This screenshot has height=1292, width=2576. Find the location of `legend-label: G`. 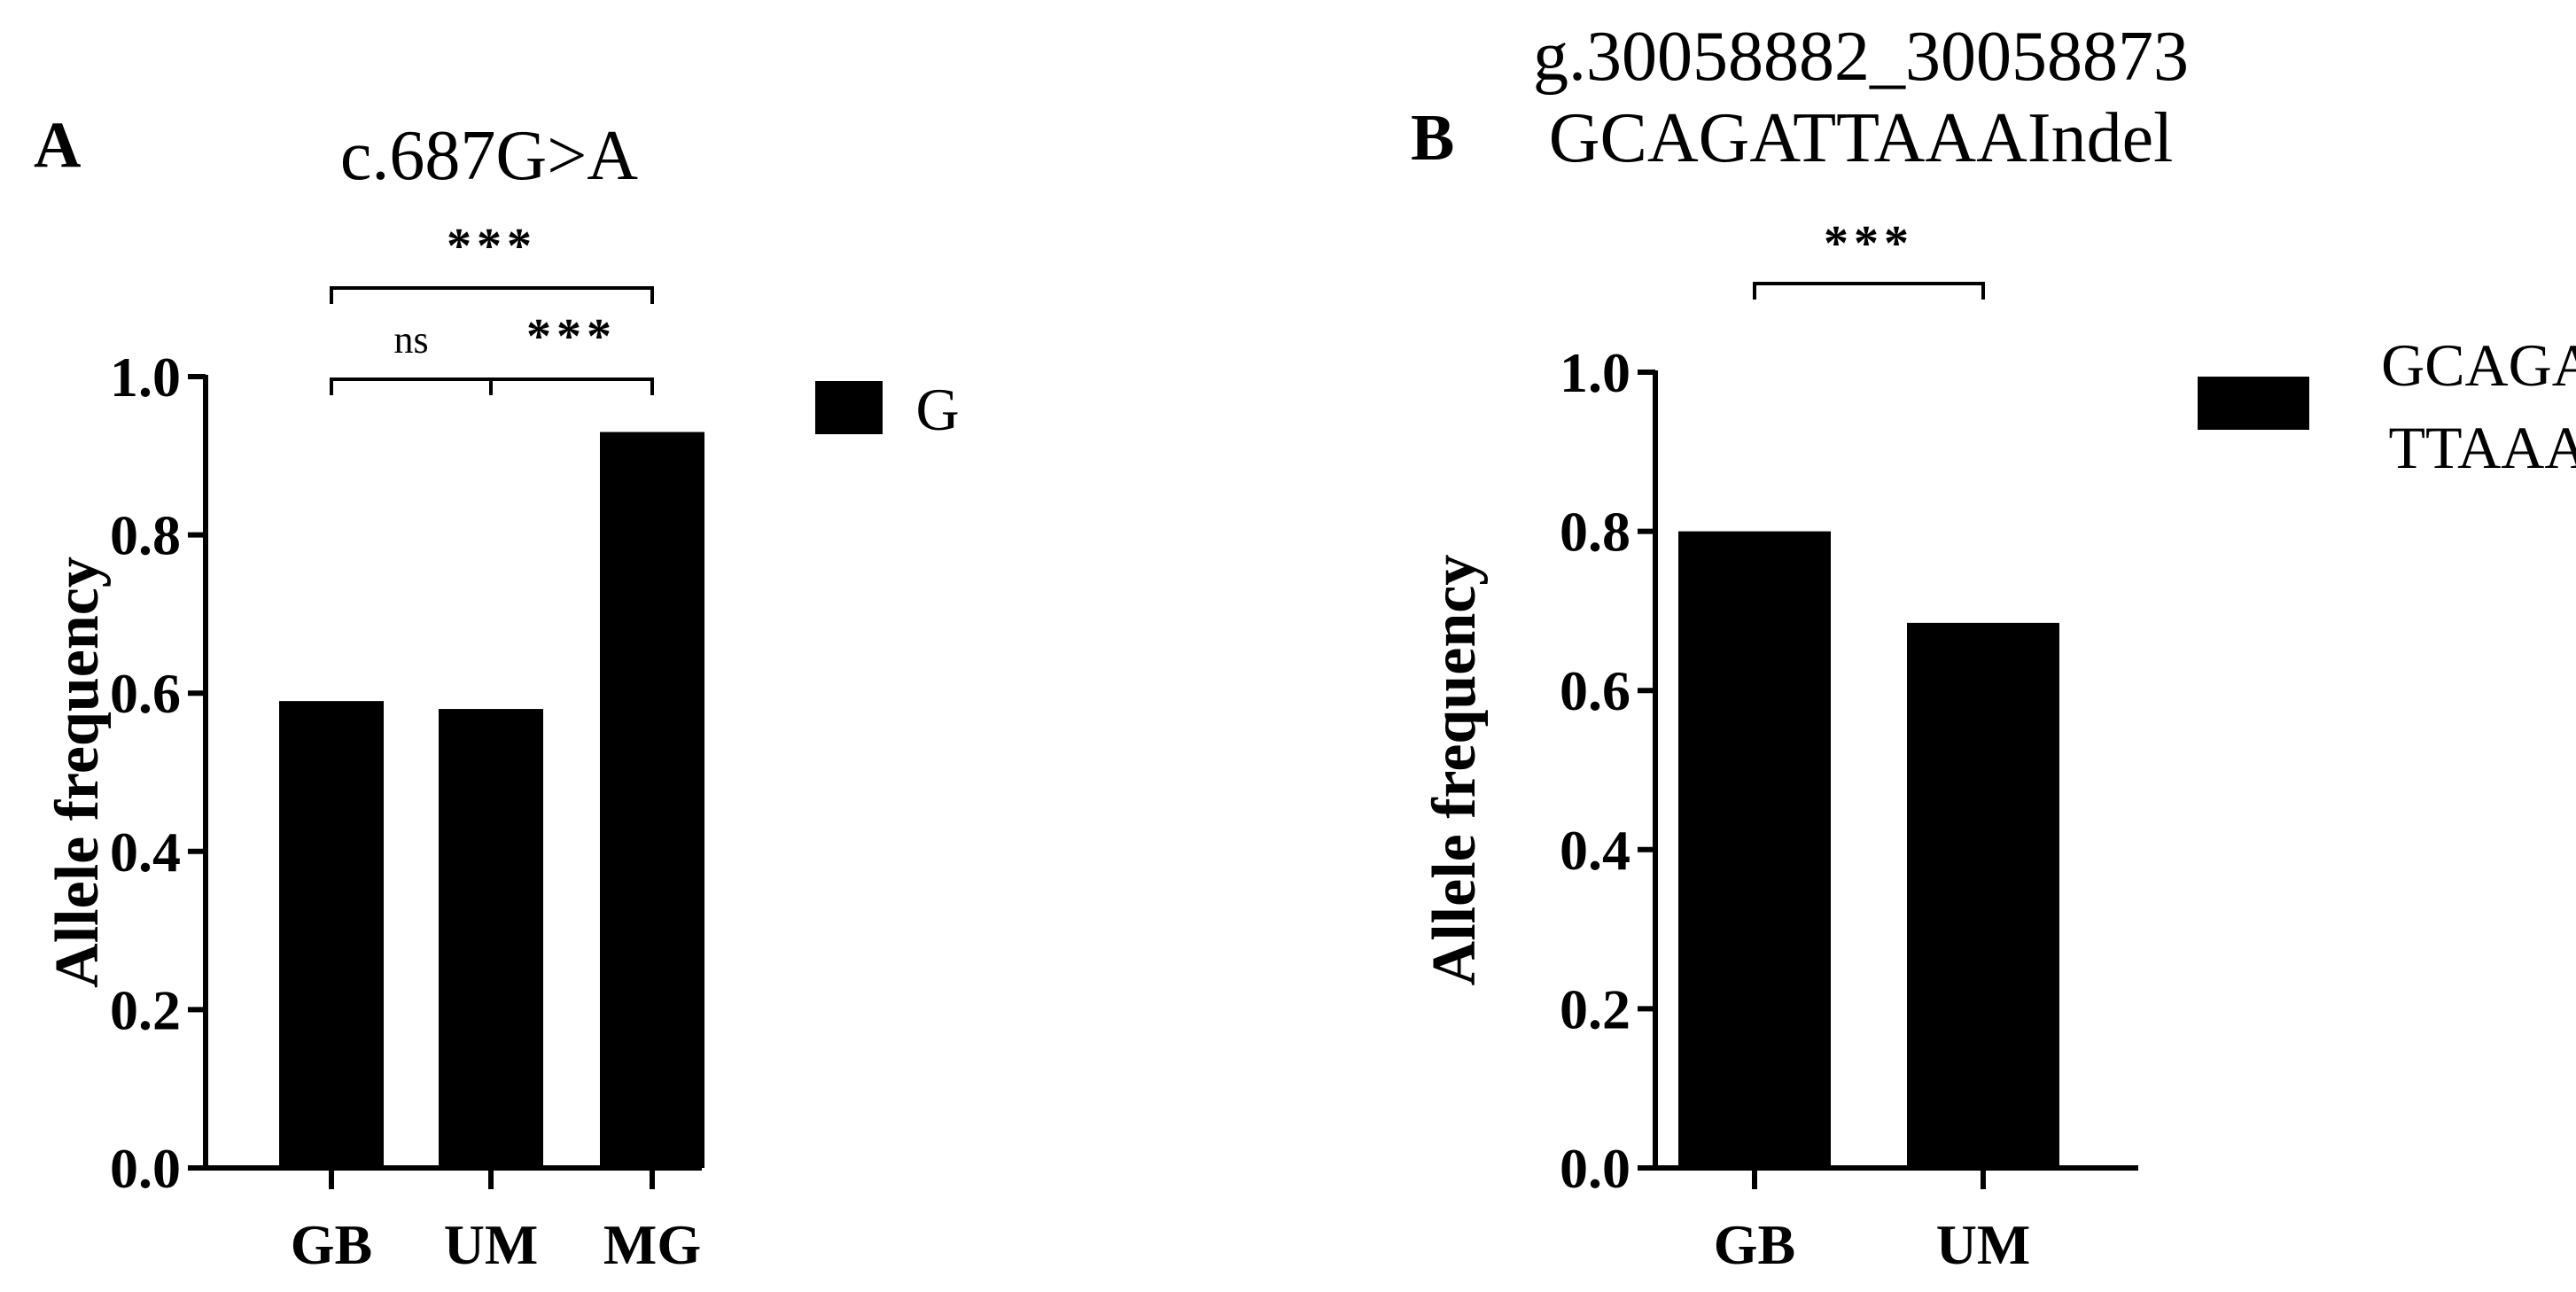

legend-label: G is located at coordinates (937, 409).